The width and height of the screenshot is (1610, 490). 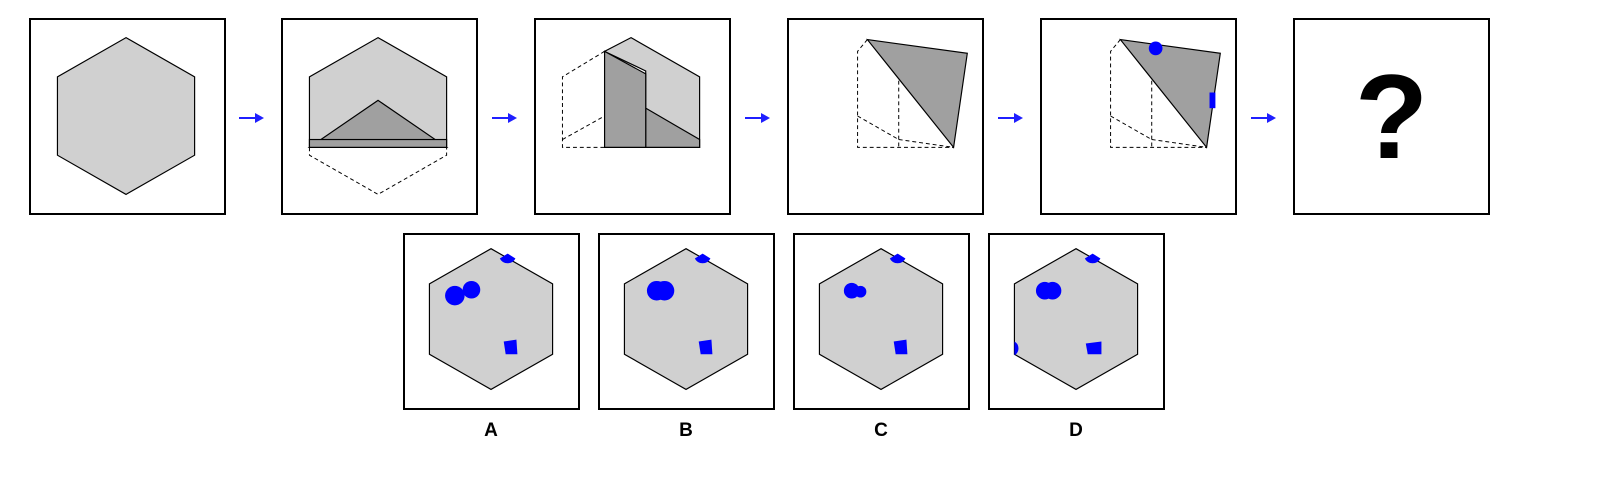 I want to click on fold-edge-strip, so click(x=378, y=143).